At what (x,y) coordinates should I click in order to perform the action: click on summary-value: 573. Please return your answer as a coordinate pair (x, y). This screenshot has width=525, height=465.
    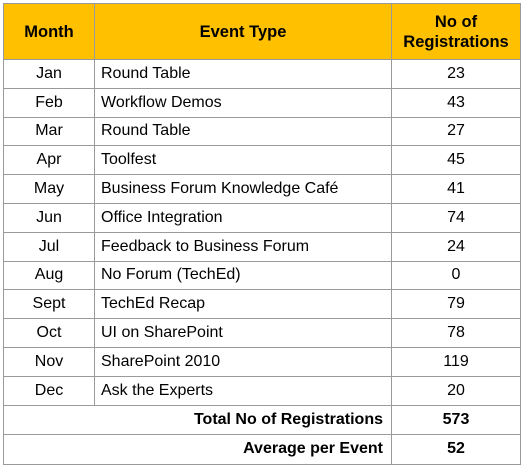
    Looking at the image, I should click on (456, 420).